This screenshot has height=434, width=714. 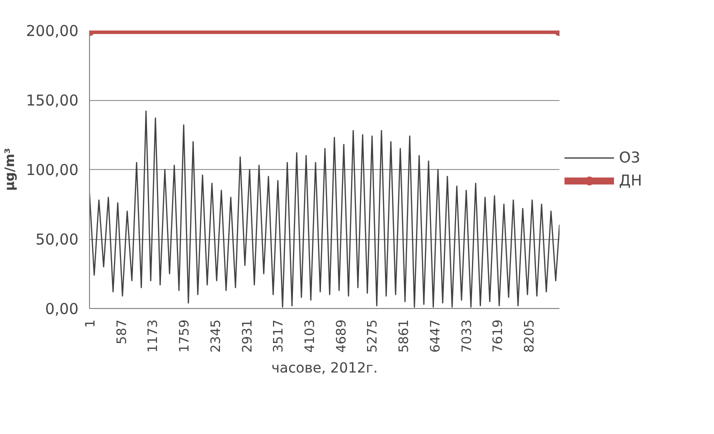 What do you see at coordinates (436, 336) in the screenshot?
I see `x-tick-label: 6447` at bounding box center [436, 336].